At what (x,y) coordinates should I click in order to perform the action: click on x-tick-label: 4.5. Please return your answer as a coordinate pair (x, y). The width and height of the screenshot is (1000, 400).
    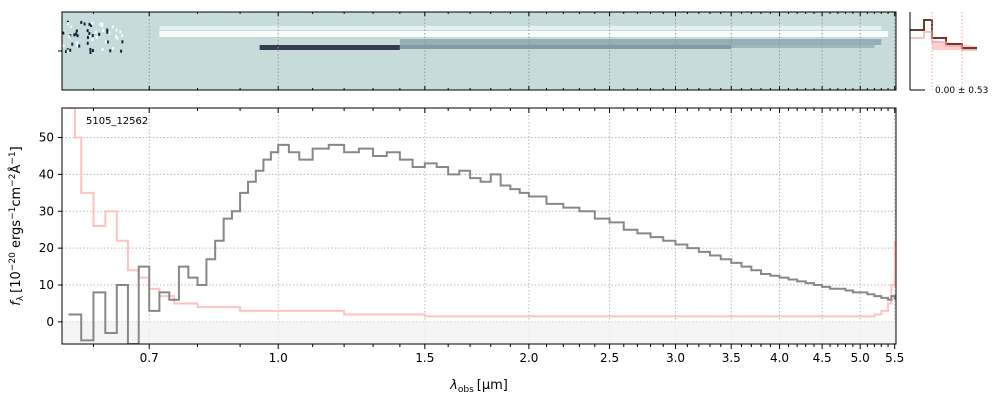
    Looking at the image, I should click on (822, 358).